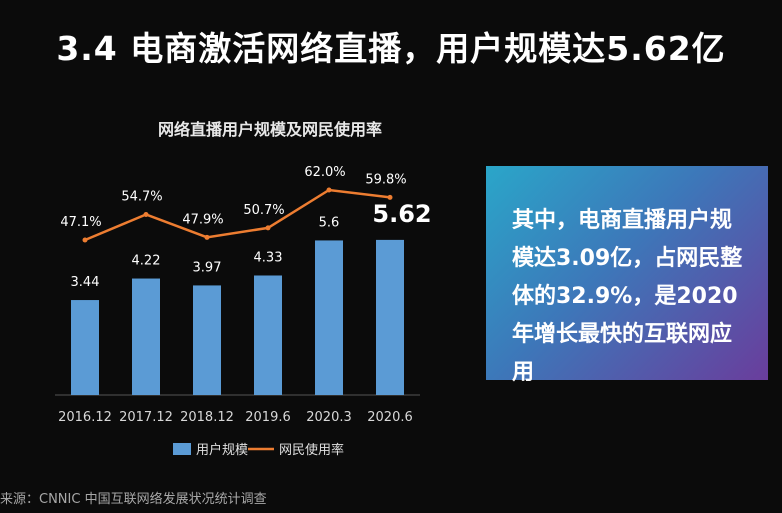  Describe the element at coordinates (390, 417) in the screenshot. I see `x-tick-label: 2020.6` at that location.